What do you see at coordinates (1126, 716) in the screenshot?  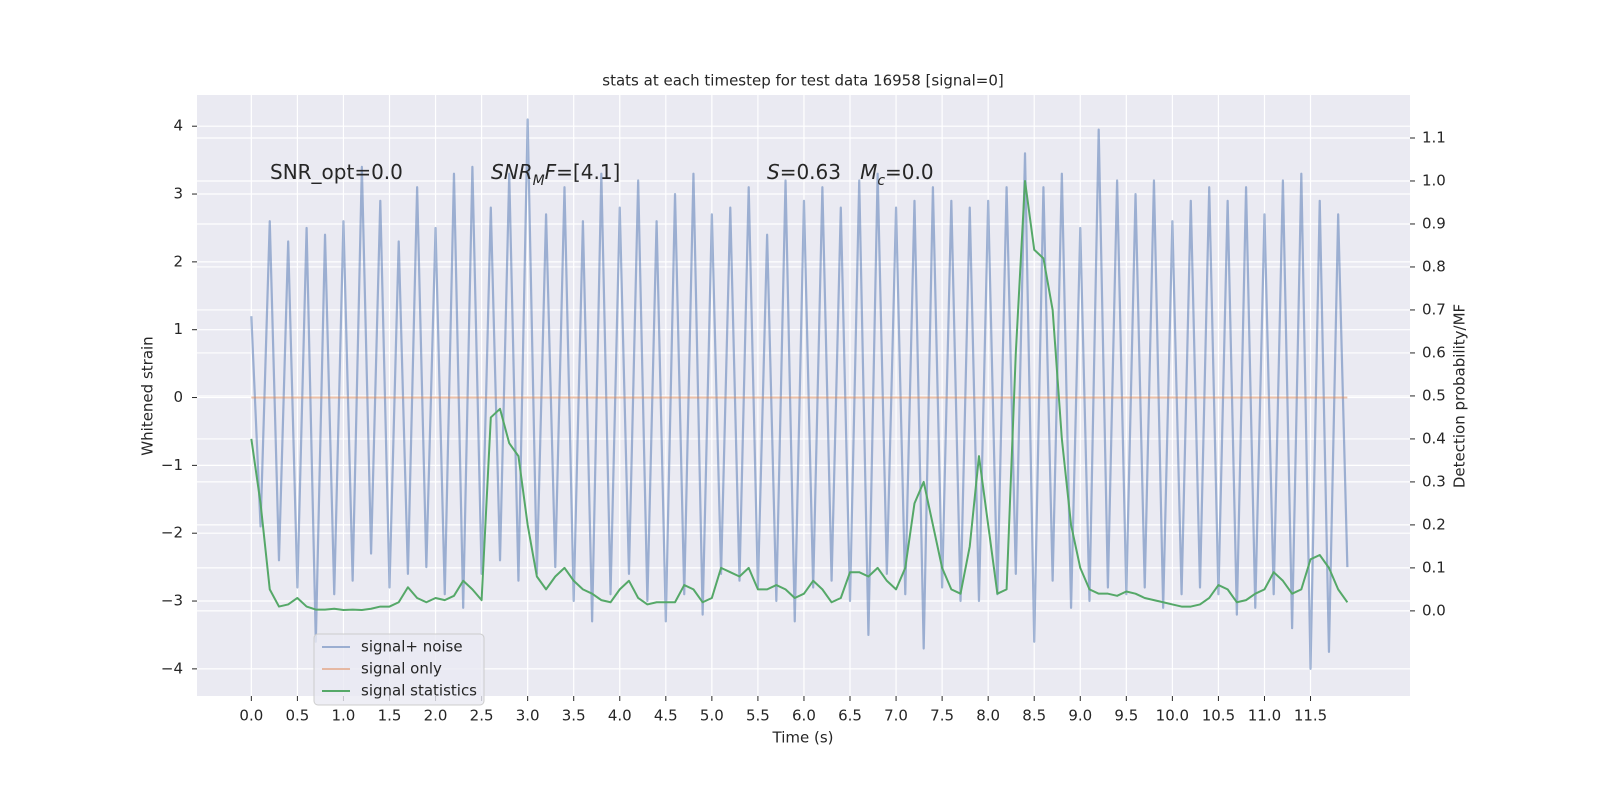 I see `x-tick-label: 9.5` at bounding box center [1126, 716].